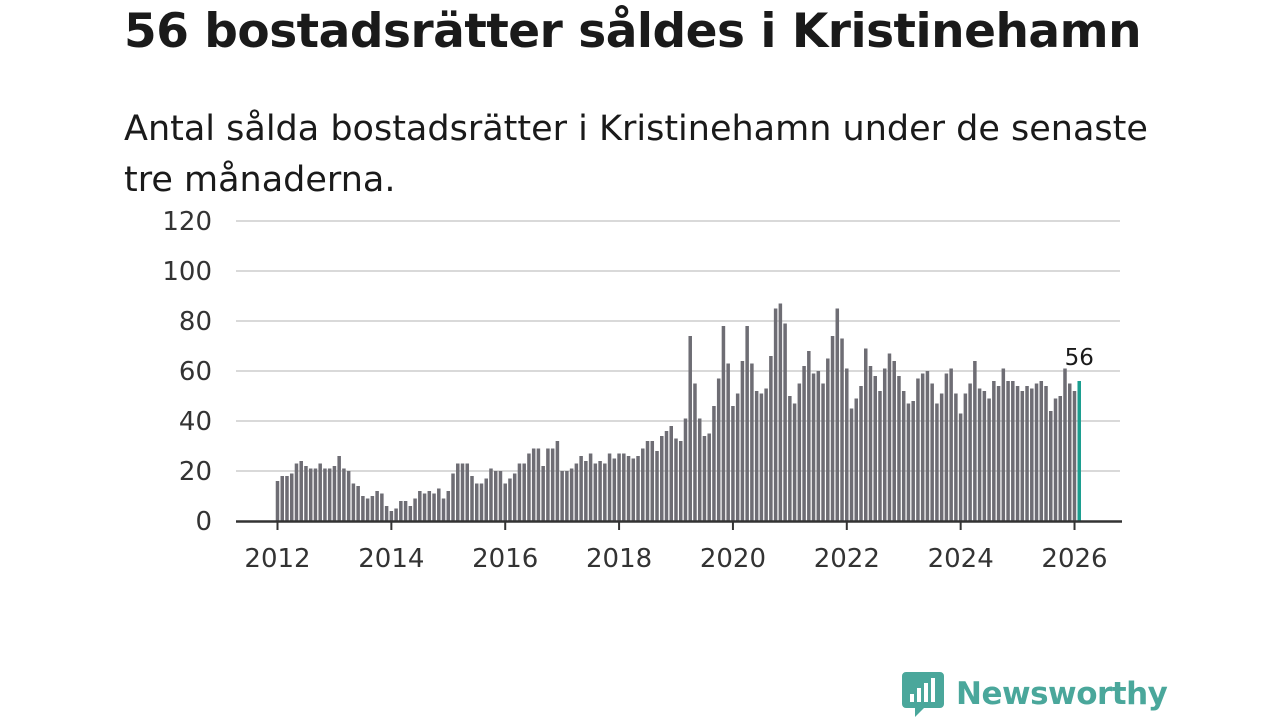  Describe the element at coordinates (195, 422) in the screenshot. I see `y-tick-label-40: 40` at that location.